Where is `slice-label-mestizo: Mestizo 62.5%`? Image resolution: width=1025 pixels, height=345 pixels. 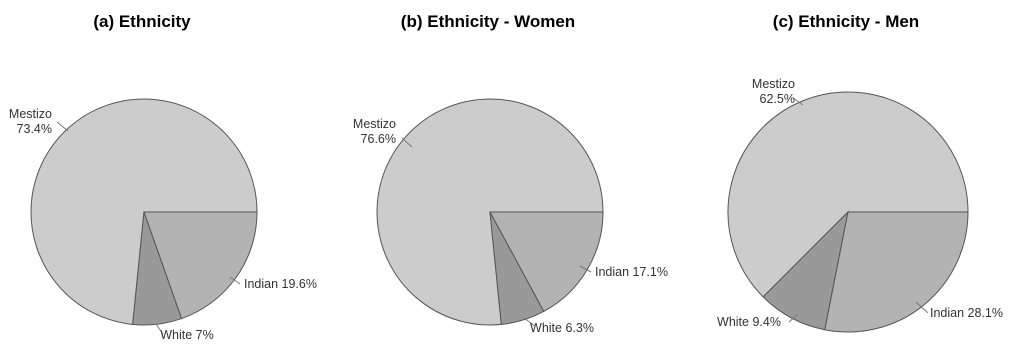 slice-label-mestizo: Mestizo 62.5% is located at coordinates (773, 91).